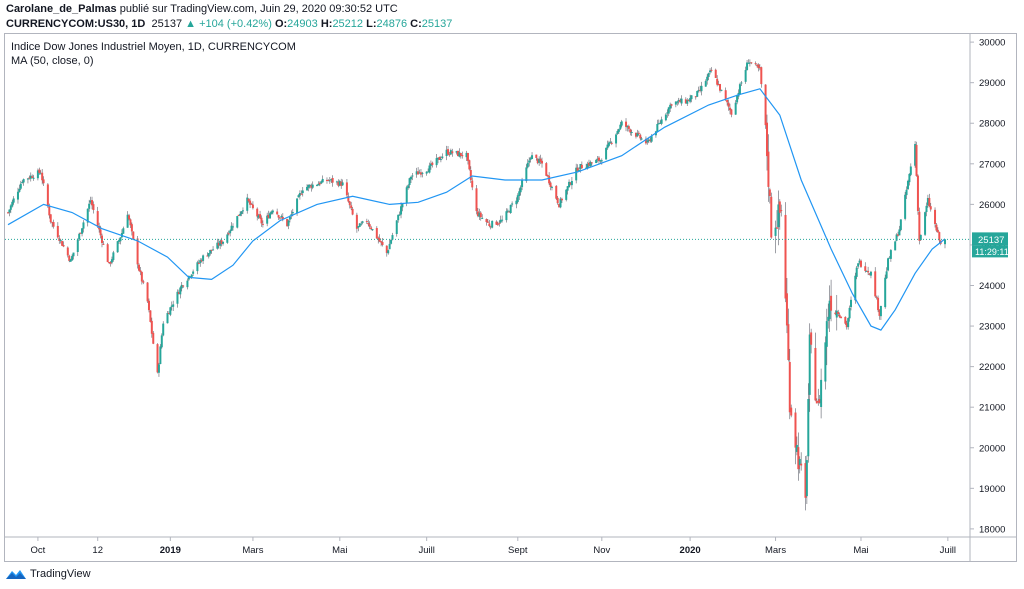  I want to click on price-tick-label: 20000, so click(992, 448).